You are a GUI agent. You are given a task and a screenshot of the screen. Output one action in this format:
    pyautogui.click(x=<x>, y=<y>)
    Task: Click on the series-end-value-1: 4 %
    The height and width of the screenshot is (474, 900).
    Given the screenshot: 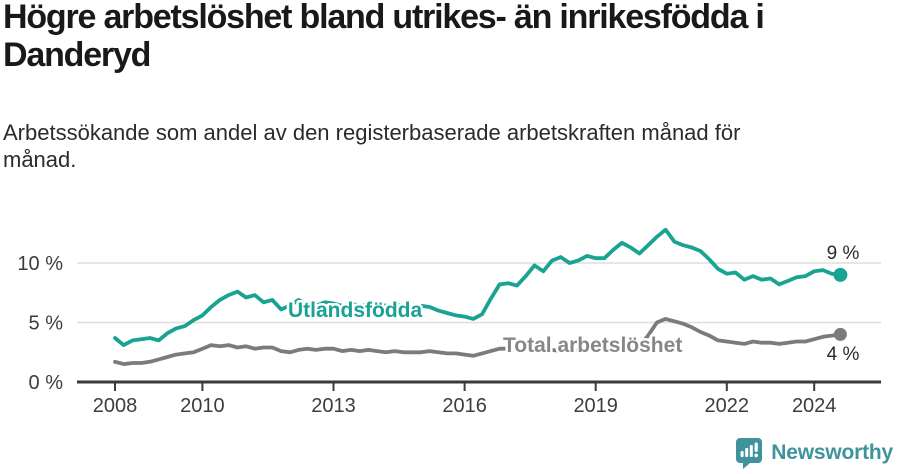 What is the action you would take?
    pyautogui.click(x=843, y=354)
    